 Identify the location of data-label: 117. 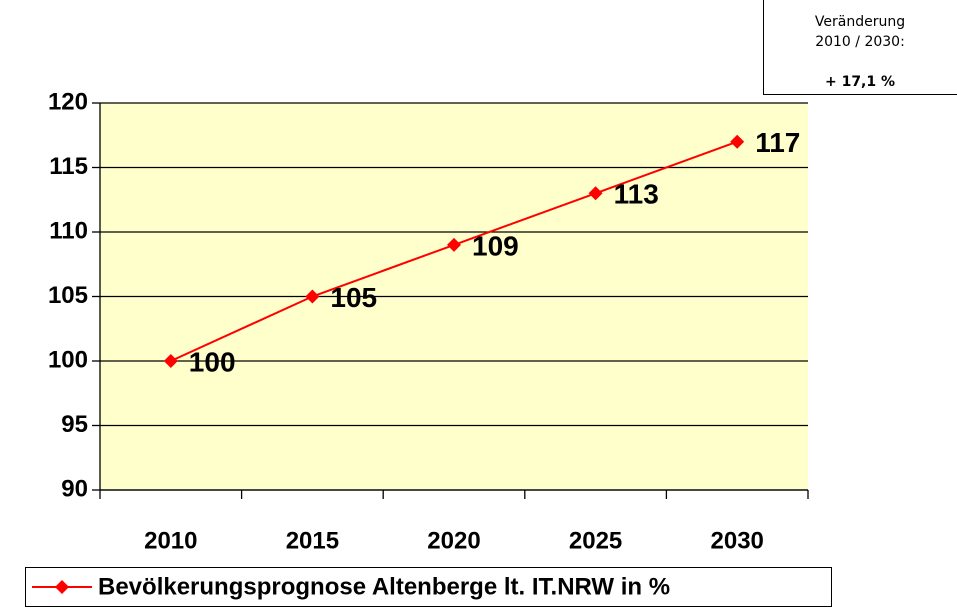
(777, 142).